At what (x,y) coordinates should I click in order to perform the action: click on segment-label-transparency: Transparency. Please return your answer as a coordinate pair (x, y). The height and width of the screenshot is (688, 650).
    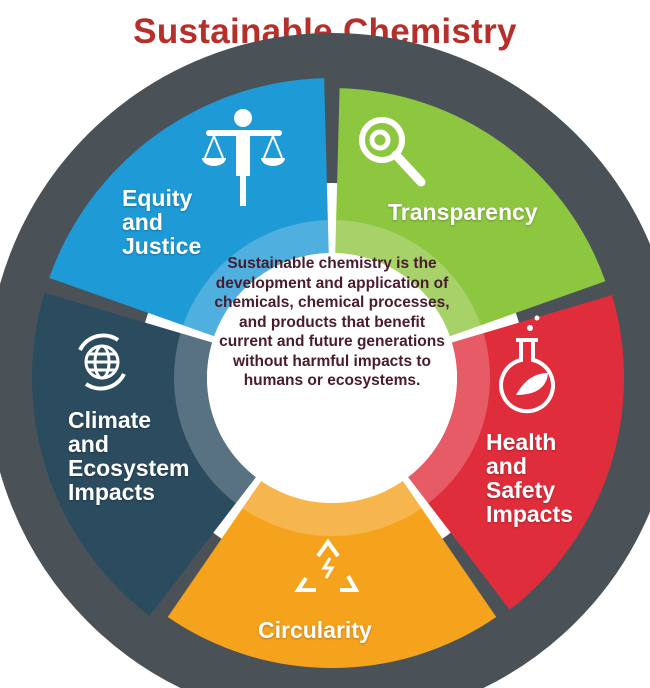
    Looking at the image, I should click on (463, 212).